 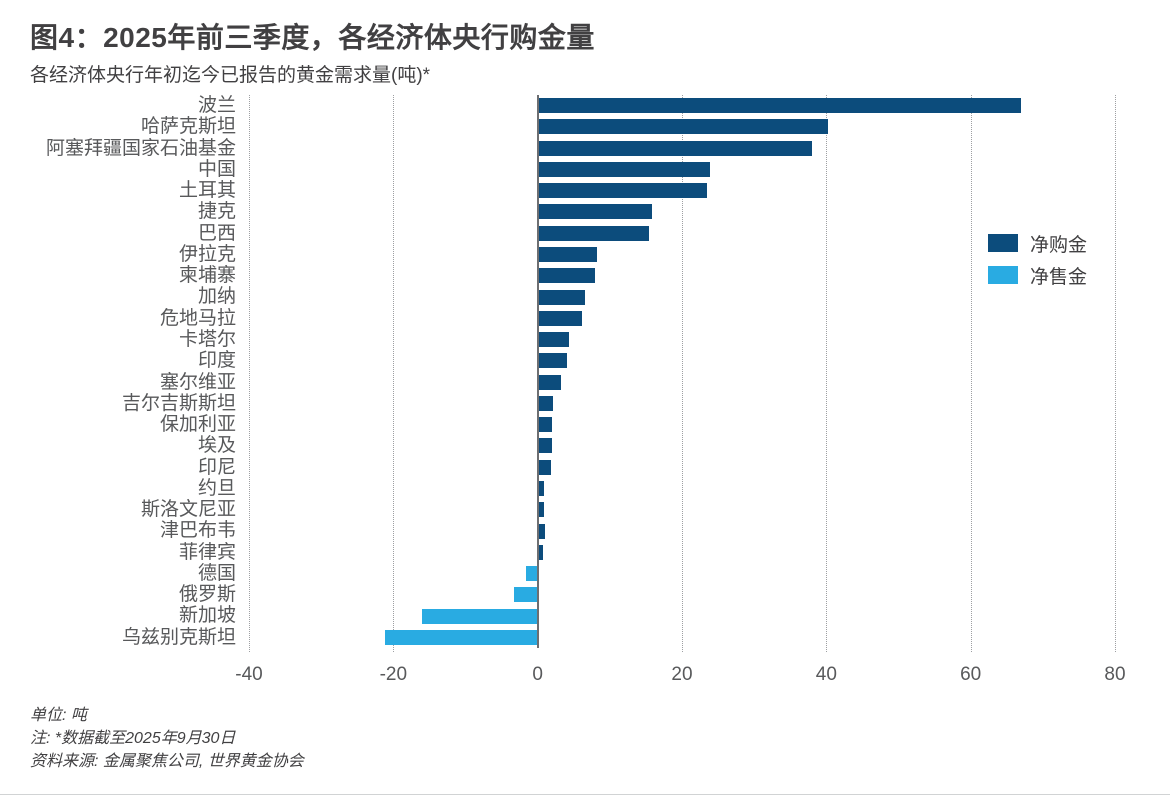 I want to click on x-tick-60: 60, so click(x=971, y=674).